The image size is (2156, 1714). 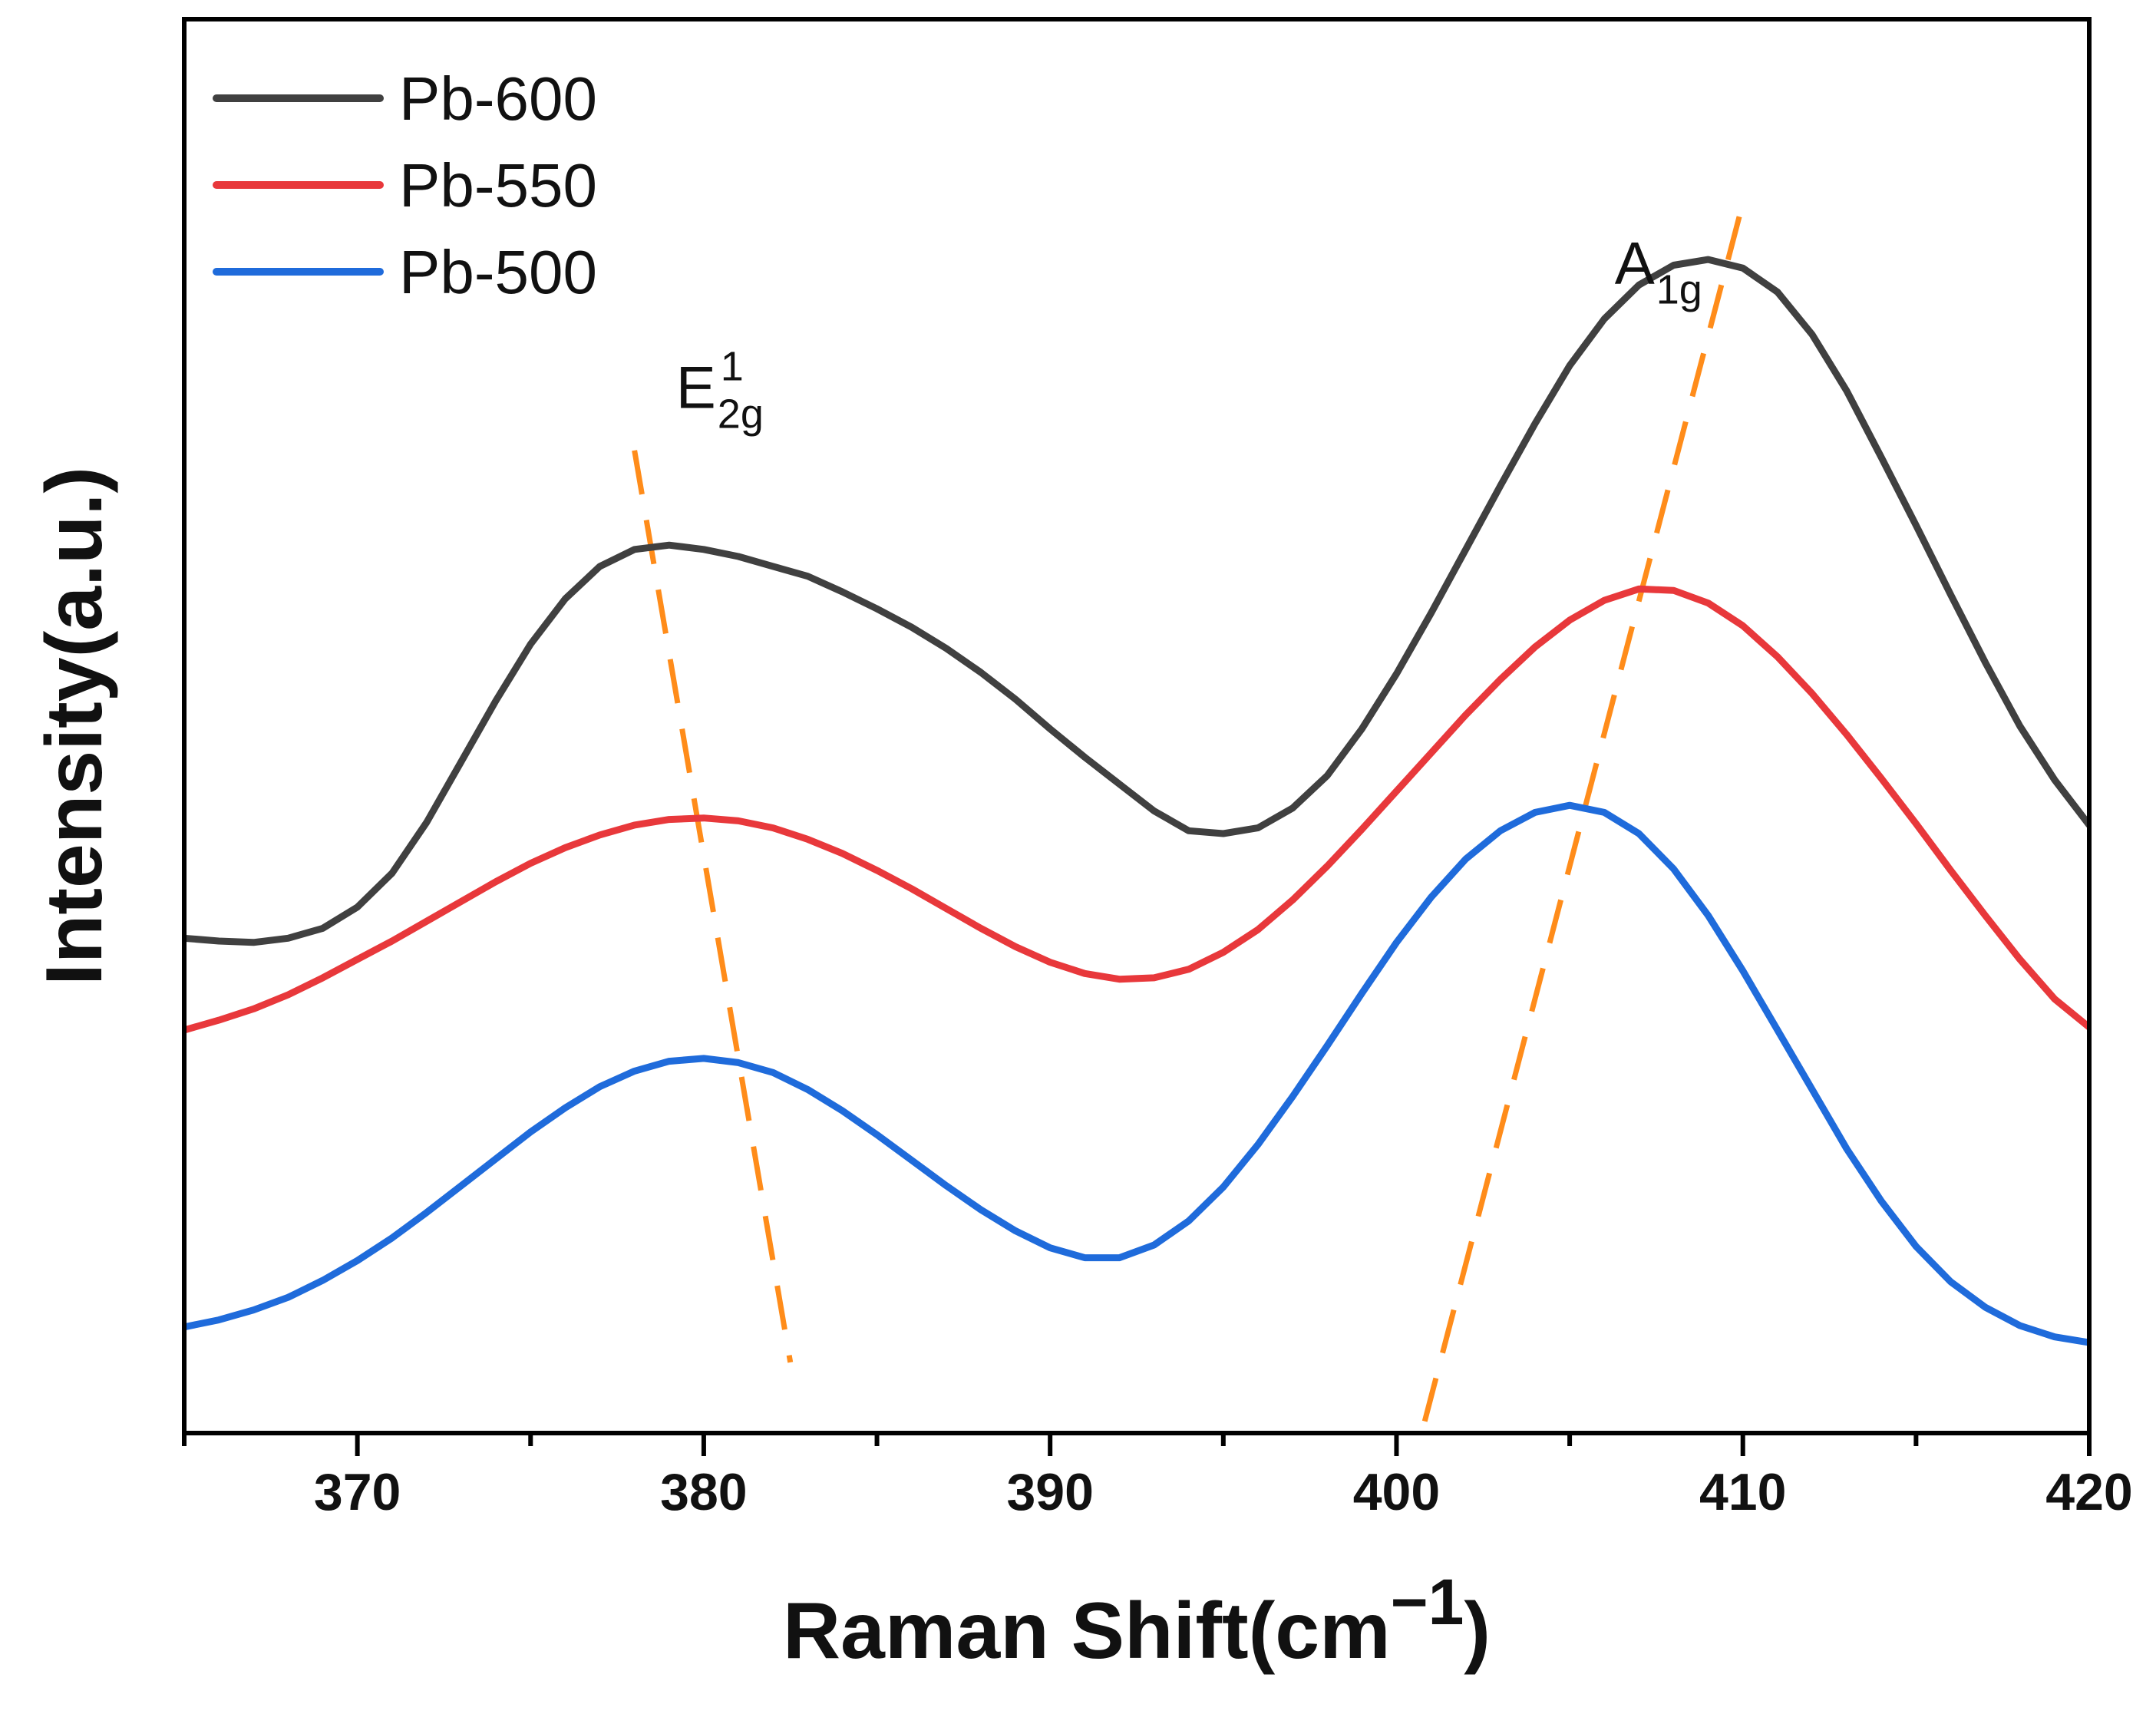 What do you see at coordinates (1189, 333) in the screenshot?
I see `peak-annotations: E 2g1 A 1g` at bounding box center [1189, 333].